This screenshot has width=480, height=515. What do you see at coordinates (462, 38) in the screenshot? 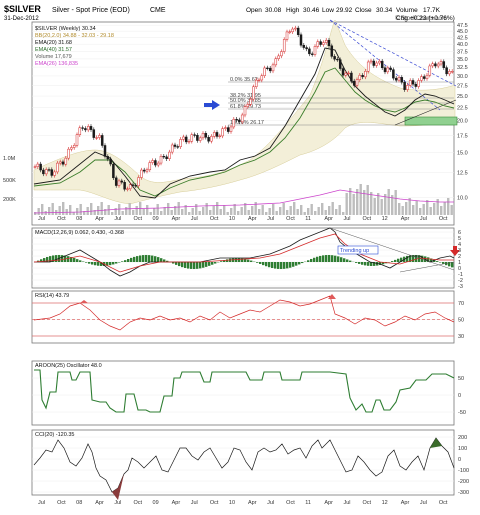
I see `price-y-tick-13: 42.5` at bounding box center [462, 38].